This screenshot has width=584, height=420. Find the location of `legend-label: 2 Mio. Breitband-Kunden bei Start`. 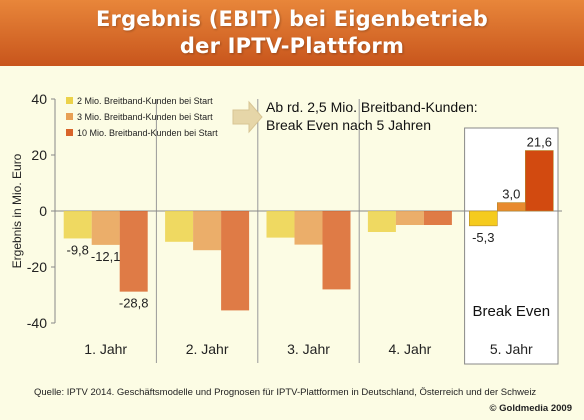

legend-label: 2 Mio. Breitband-Kunden bei Start is located at coordinates (145, 101).